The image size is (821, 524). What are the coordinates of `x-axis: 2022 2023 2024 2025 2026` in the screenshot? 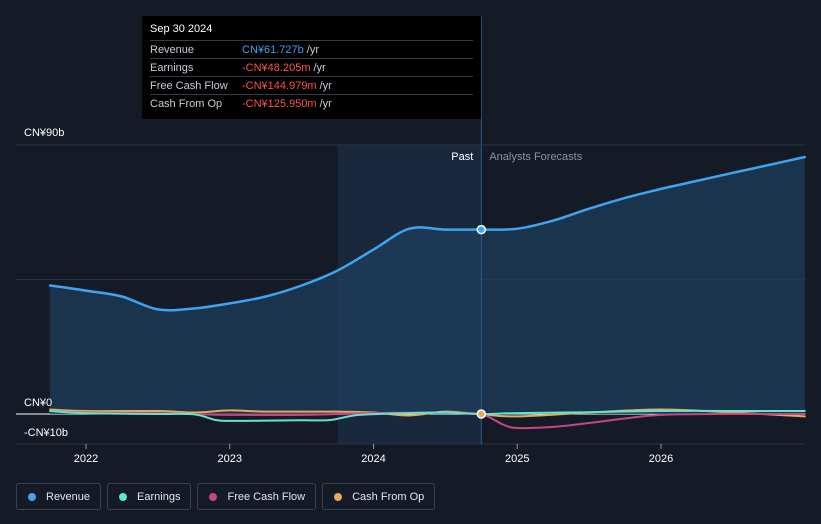 It's located at (373, 454).